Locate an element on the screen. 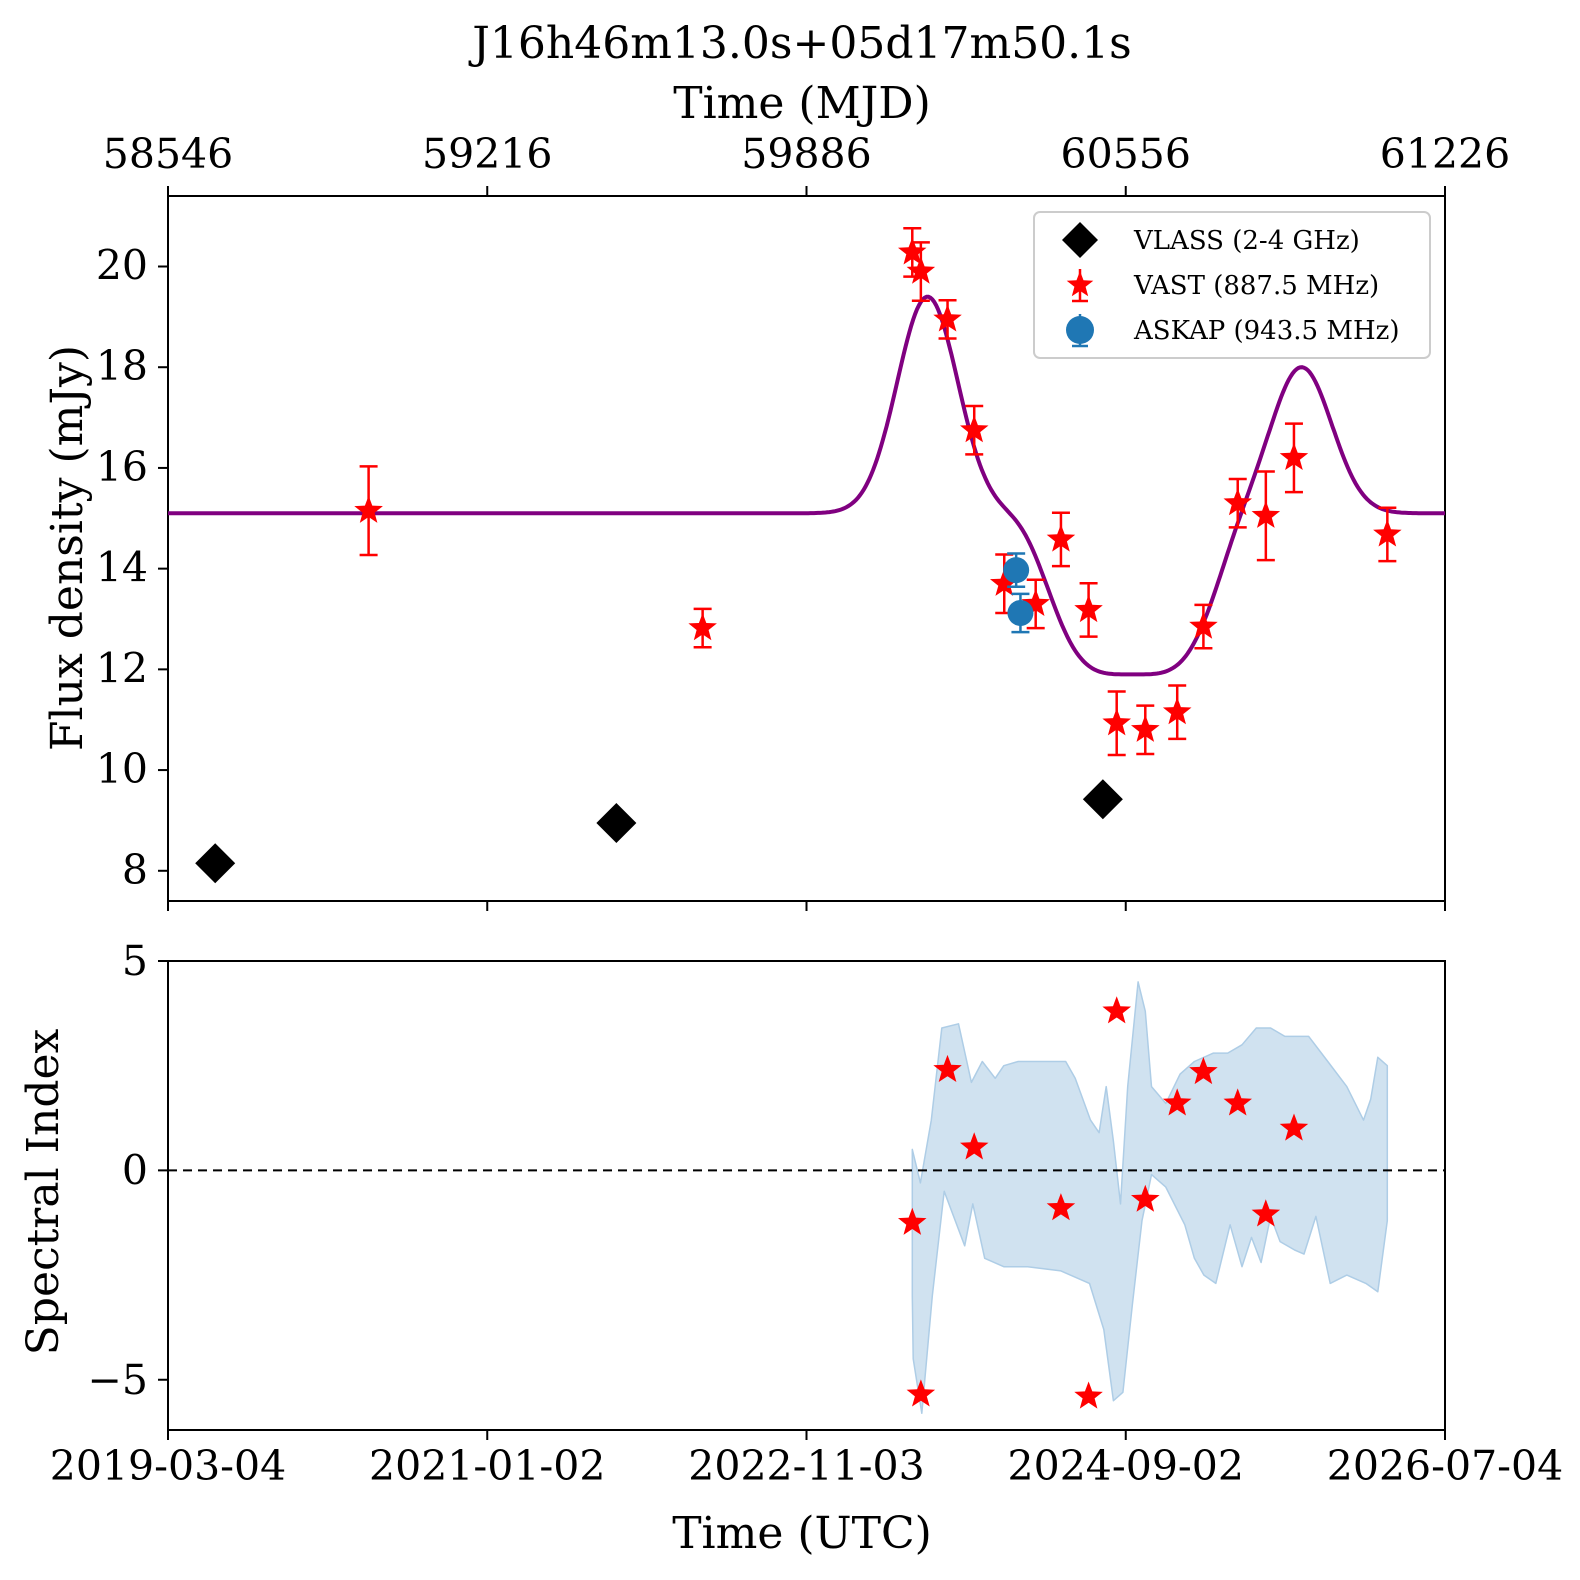  flux-tick-label: 16 is located at coordinates (122, 467).